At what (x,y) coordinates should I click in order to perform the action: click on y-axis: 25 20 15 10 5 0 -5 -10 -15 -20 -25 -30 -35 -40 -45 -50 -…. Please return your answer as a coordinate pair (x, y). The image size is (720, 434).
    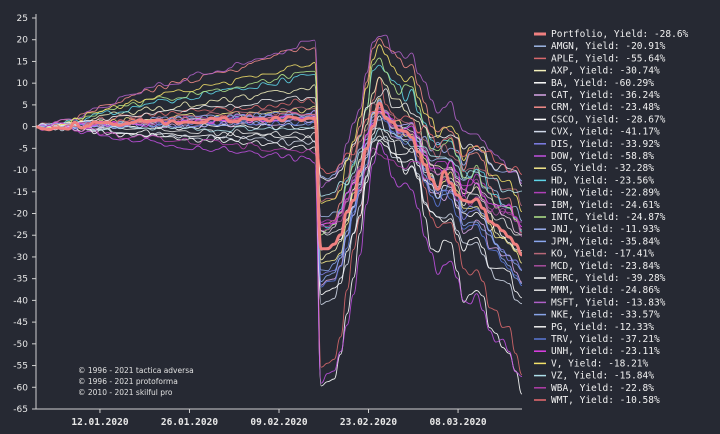
    Looking at the image, I should click on (25, 214).